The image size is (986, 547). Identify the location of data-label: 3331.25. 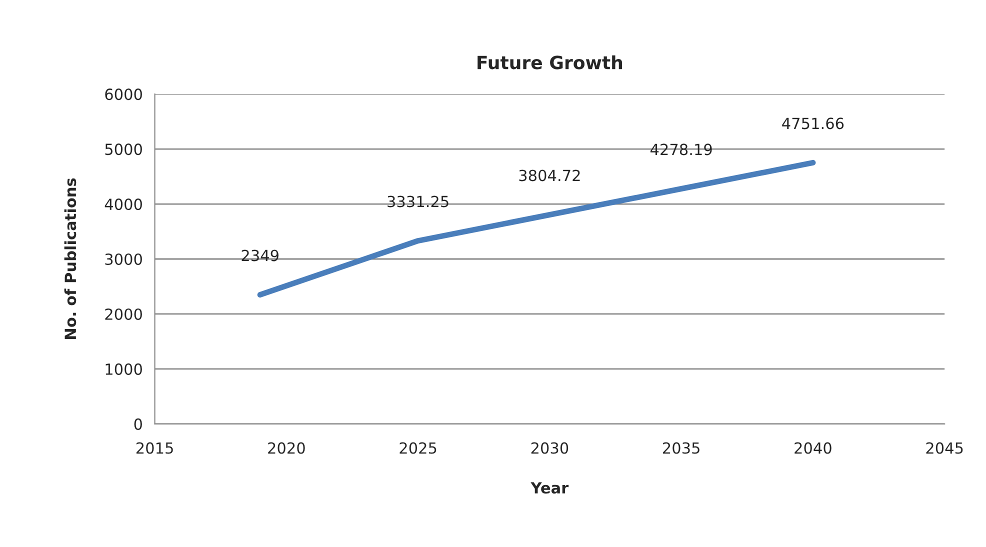
(418, 202).